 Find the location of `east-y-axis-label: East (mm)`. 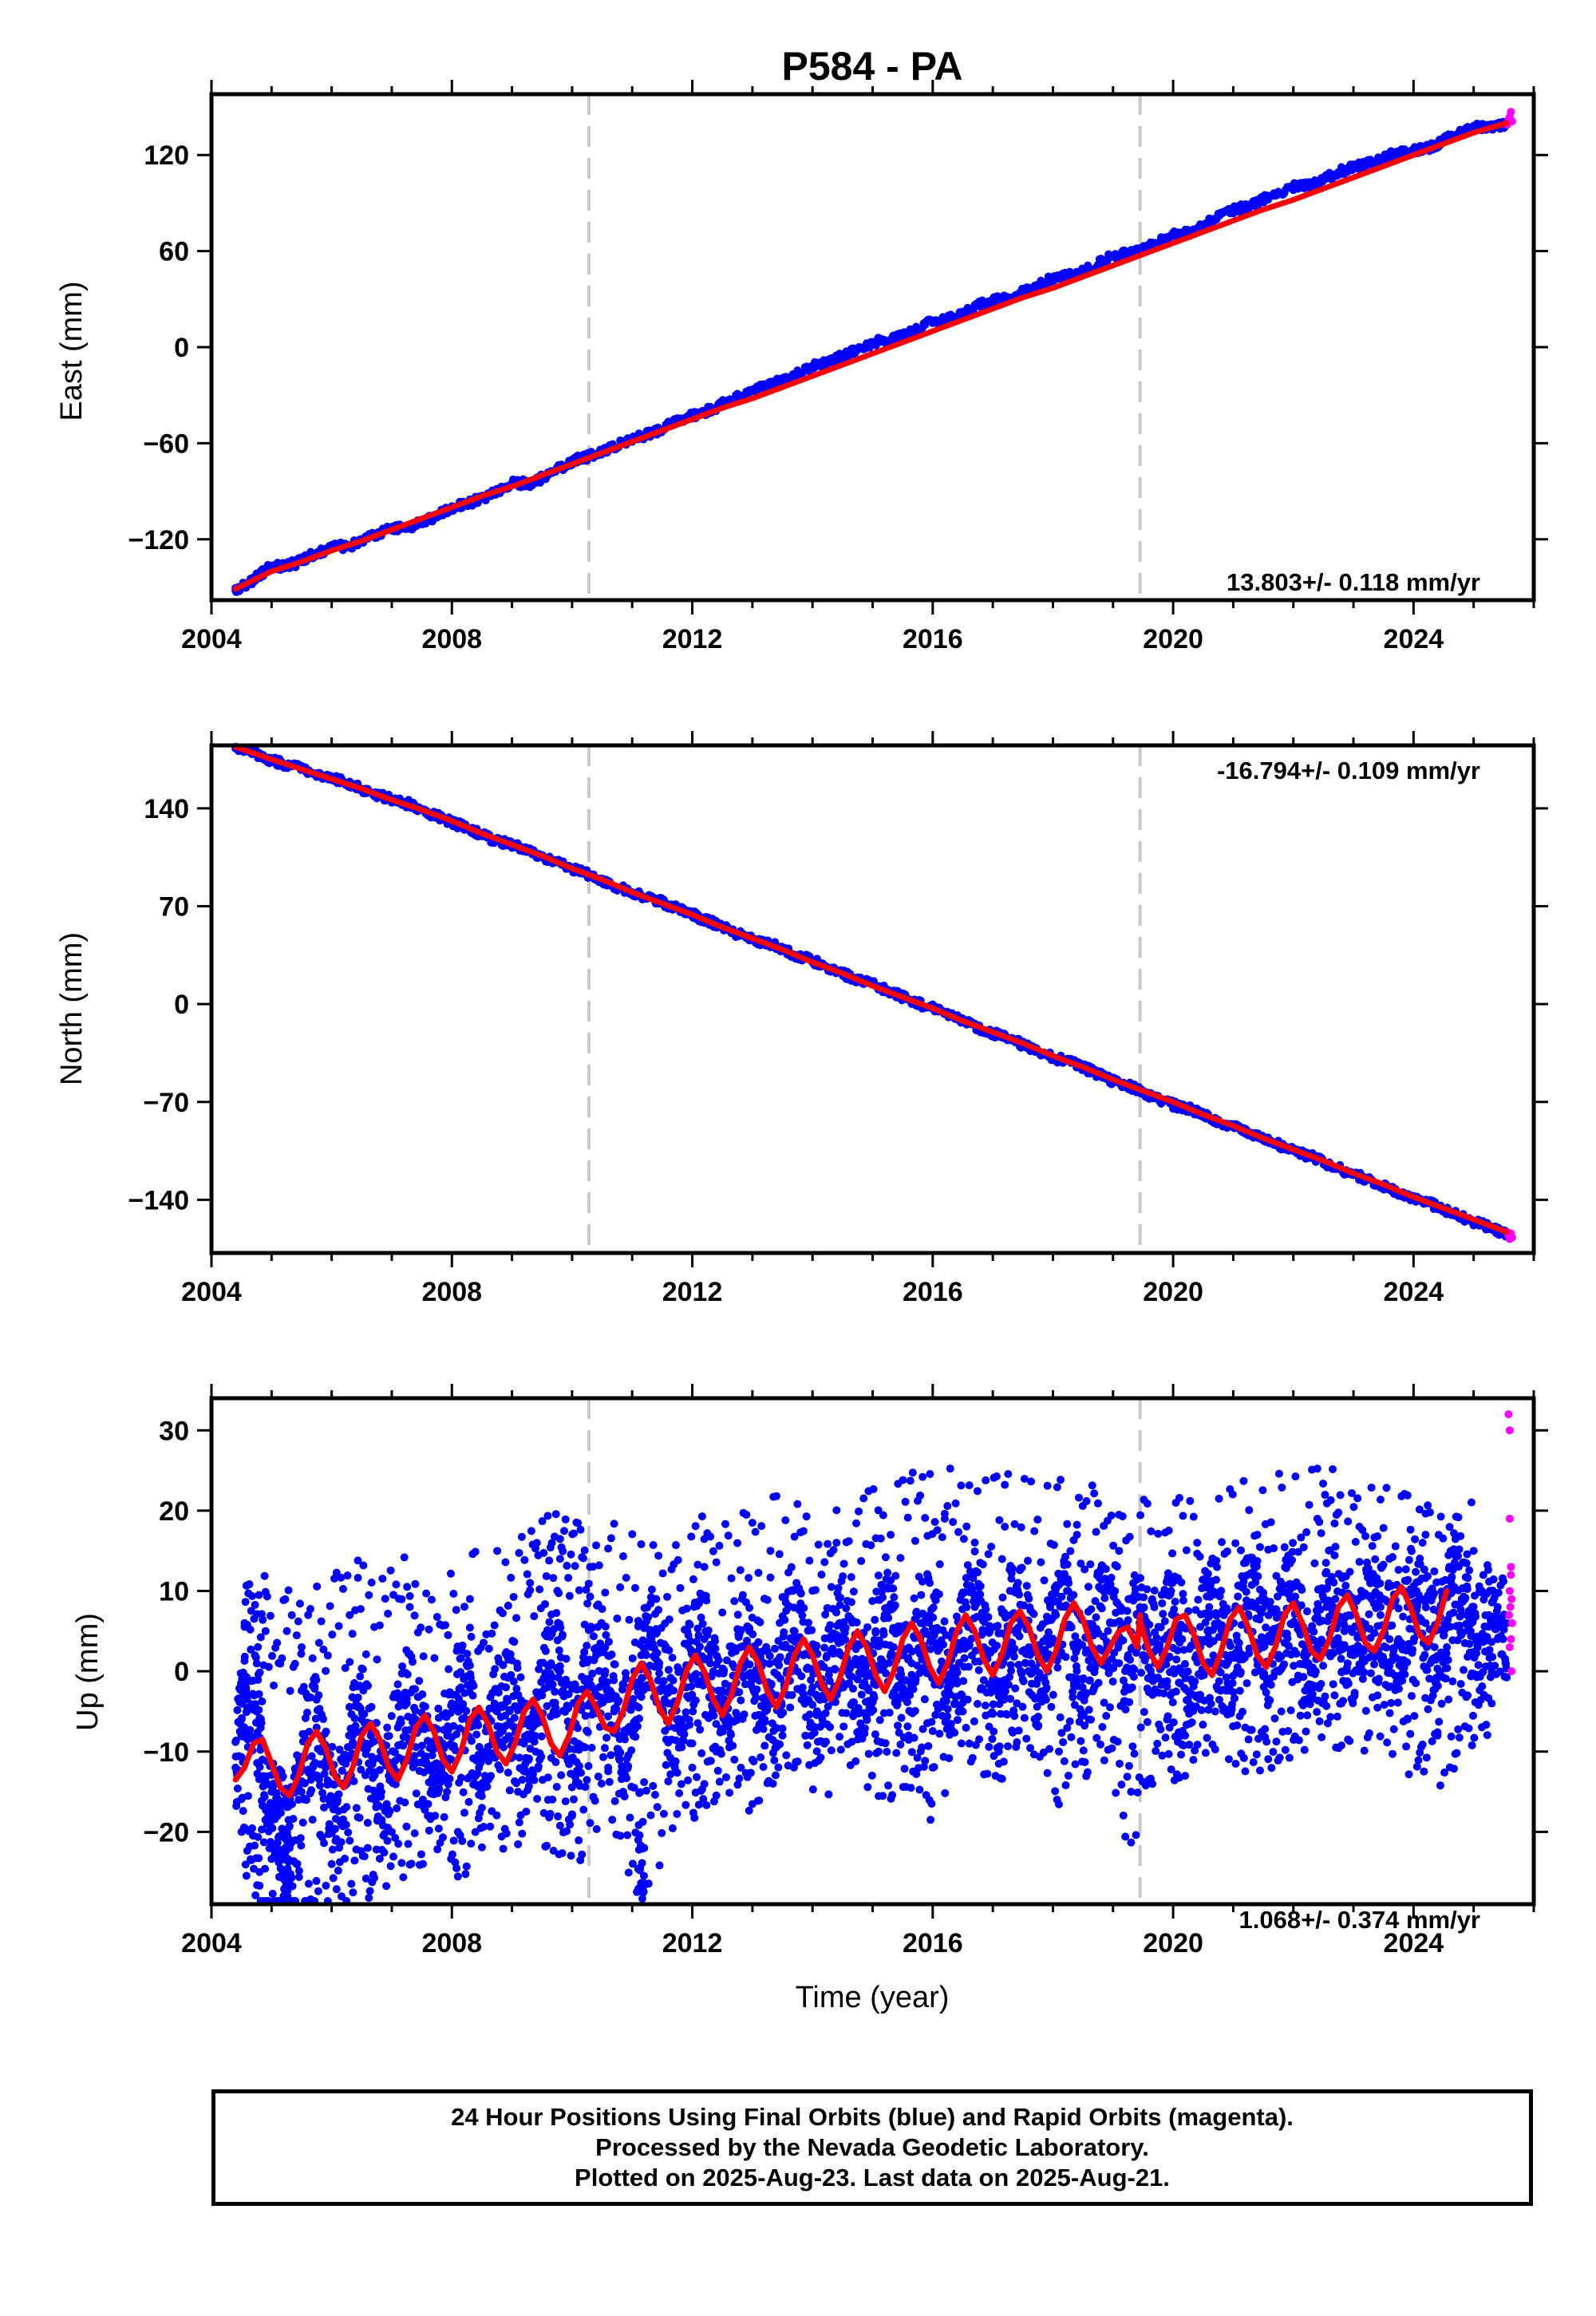

east-y-axis-label: East (mm) is located at coordinates (72, 351).